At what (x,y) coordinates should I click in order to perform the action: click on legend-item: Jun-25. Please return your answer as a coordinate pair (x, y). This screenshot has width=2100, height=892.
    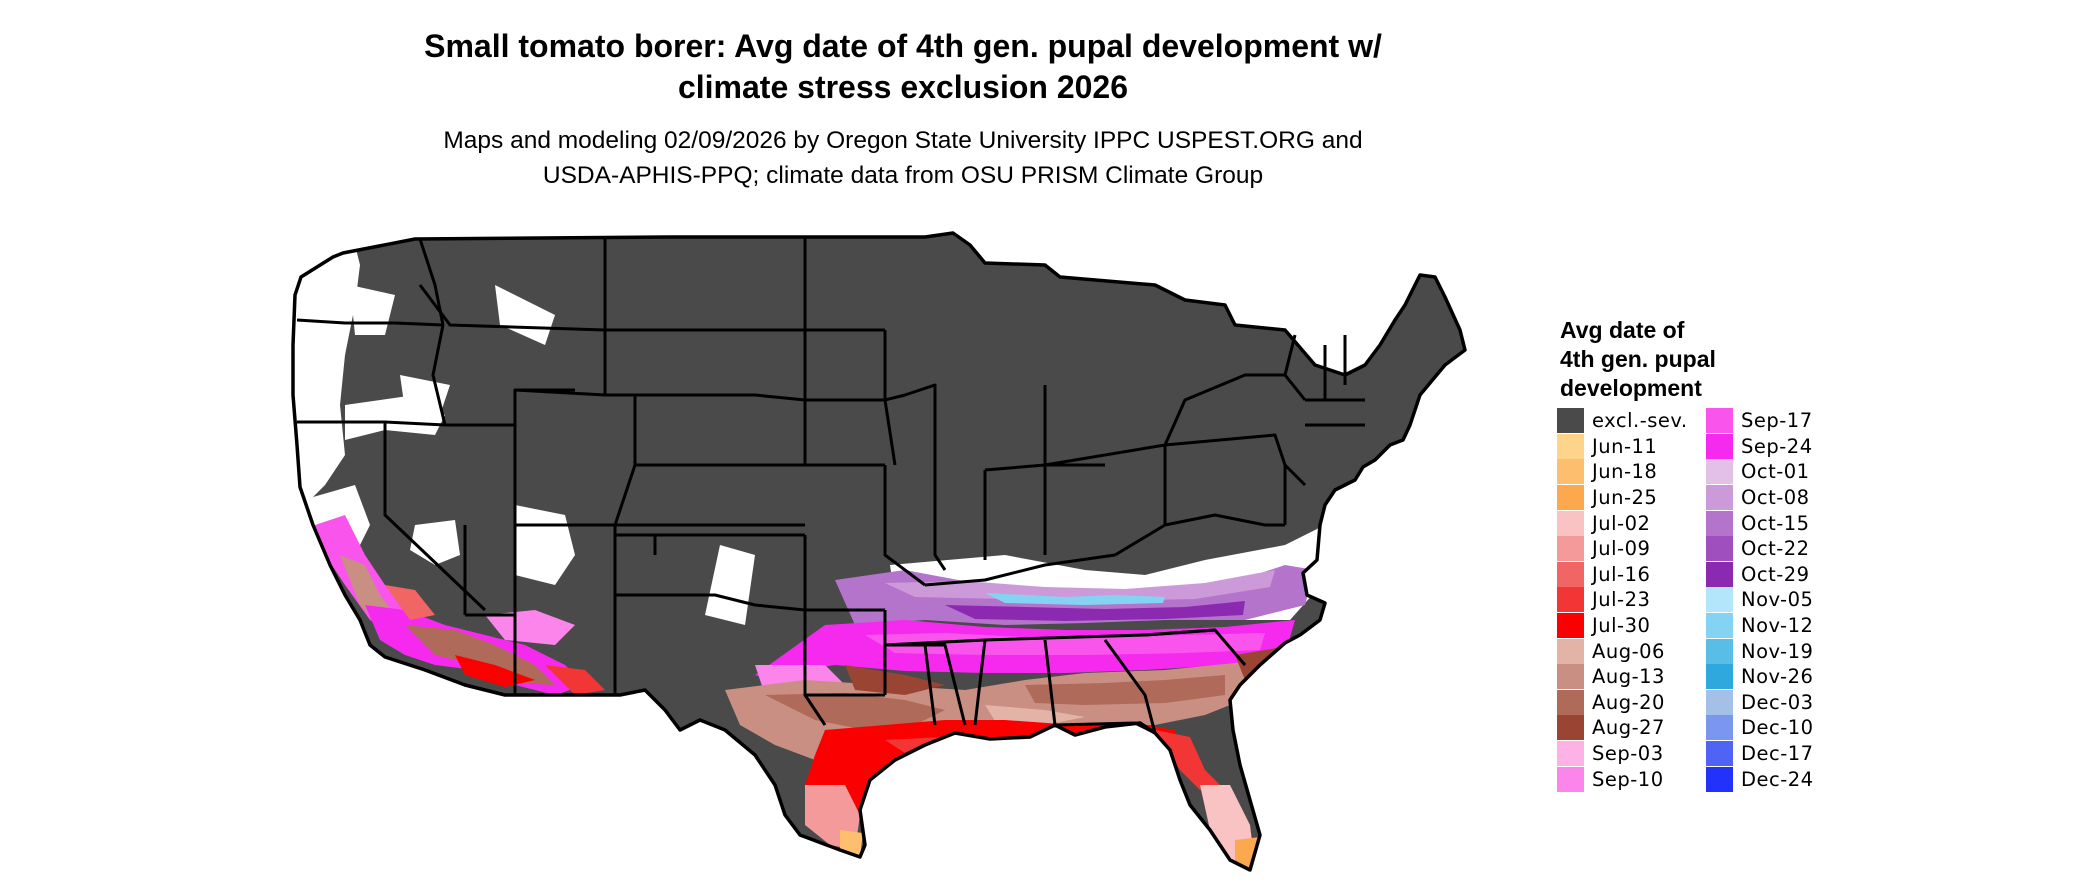
    Looking at the image, I should click on (1622, 498).